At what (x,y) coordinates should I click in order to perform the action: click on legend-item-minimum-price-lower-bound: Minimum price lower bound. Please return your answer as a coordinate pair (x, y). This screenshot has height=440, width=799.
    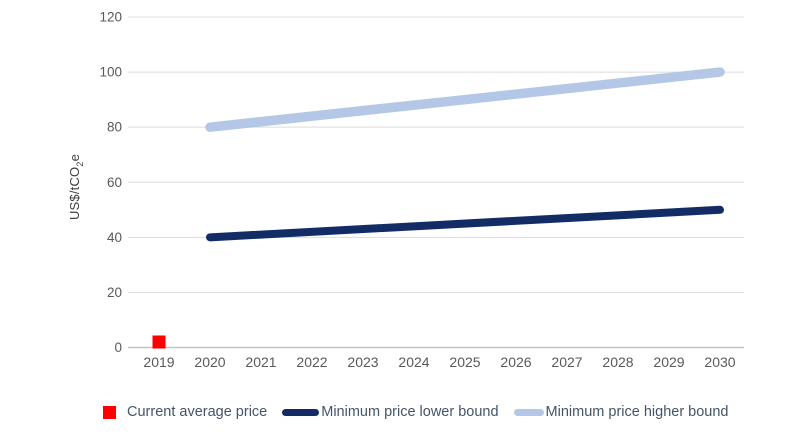
    Looking at the image, I should click on (390, 412).